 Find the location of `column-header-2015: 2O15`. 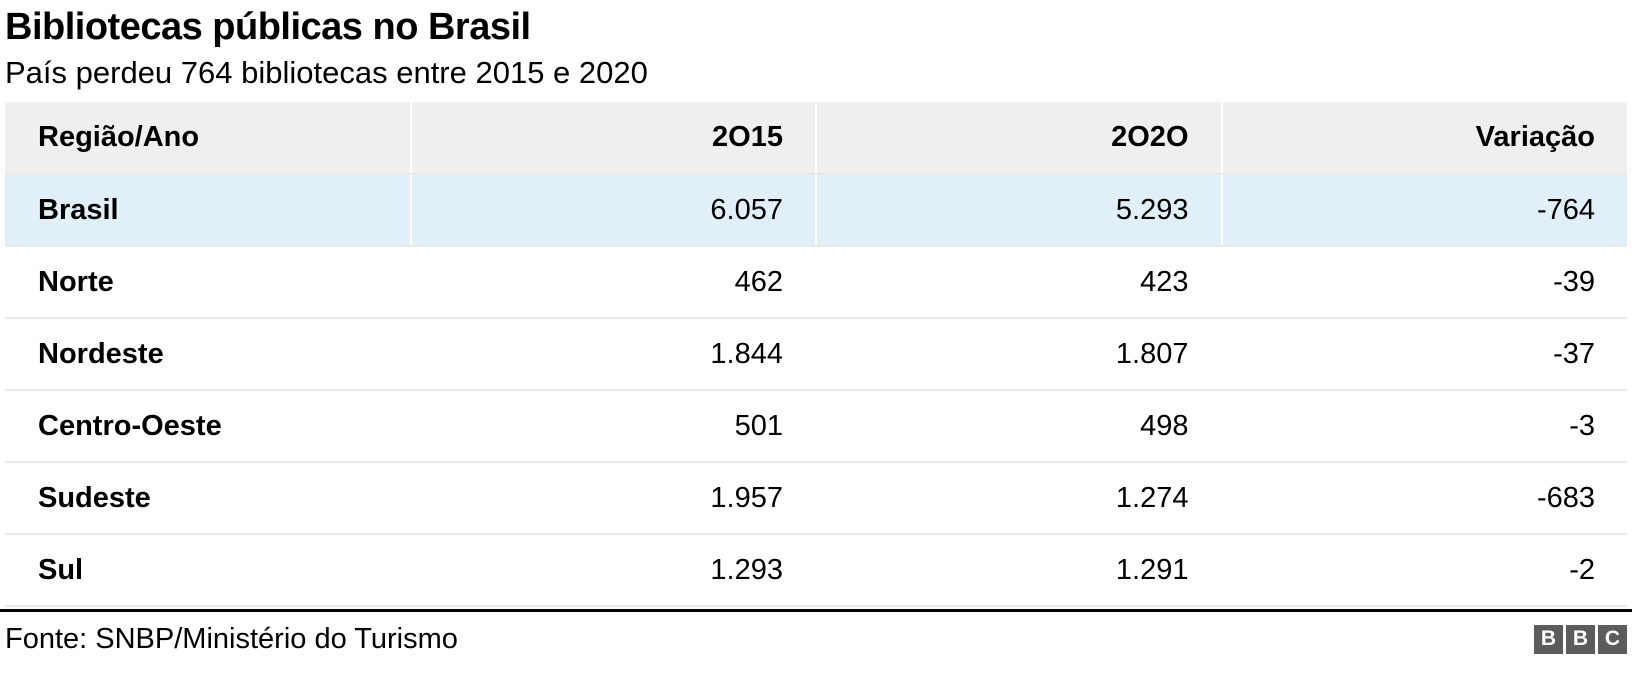

column-header-2015: 2O15 is located at coordinates (612, 138).